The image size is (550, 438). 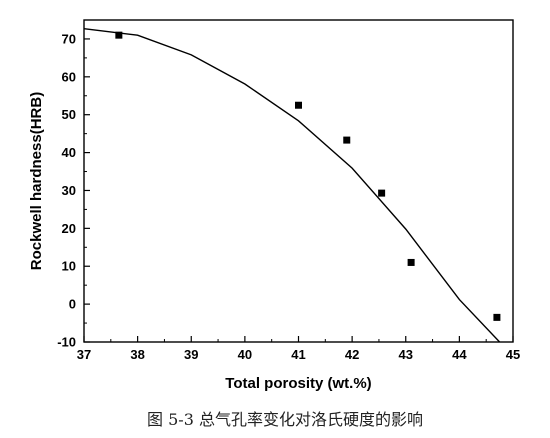 What do you see at coordinates (69, 38) in the screenshot?
I see `y-tick-label: 70` at bounding box center [69, 38].